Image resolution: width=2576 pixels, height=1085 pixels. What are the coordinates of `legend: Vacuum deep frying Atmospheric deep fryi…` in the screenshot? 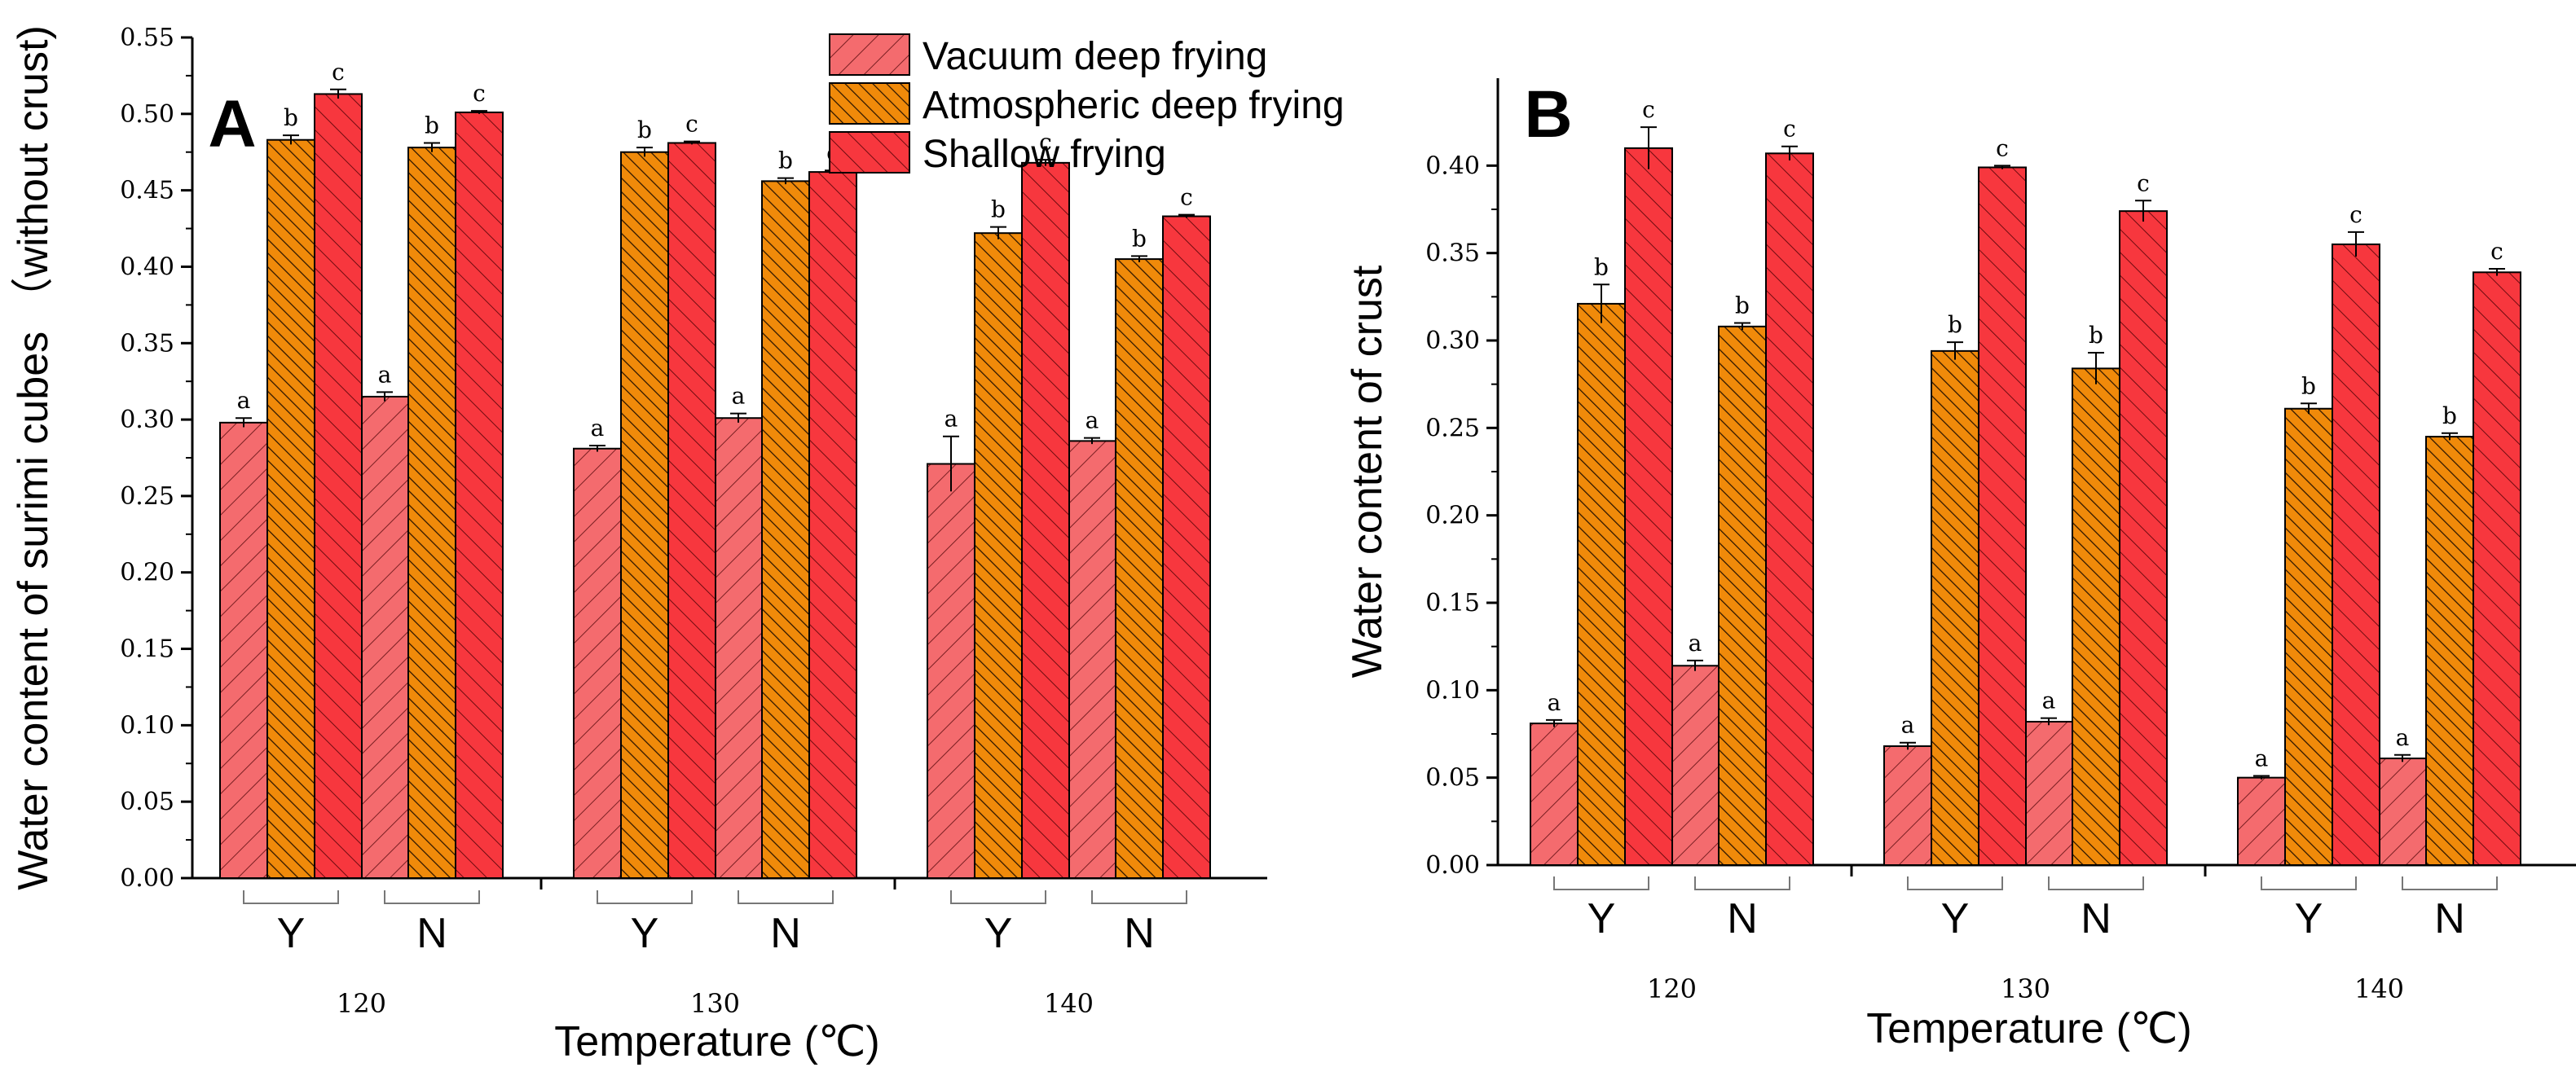 It's located at (1087, 105).